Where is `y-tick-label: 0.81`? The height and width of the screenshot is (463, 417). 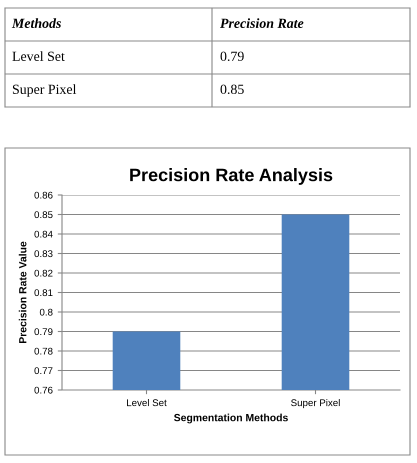
y-tick-label: 0.81 is located at coordinates (43, 292).